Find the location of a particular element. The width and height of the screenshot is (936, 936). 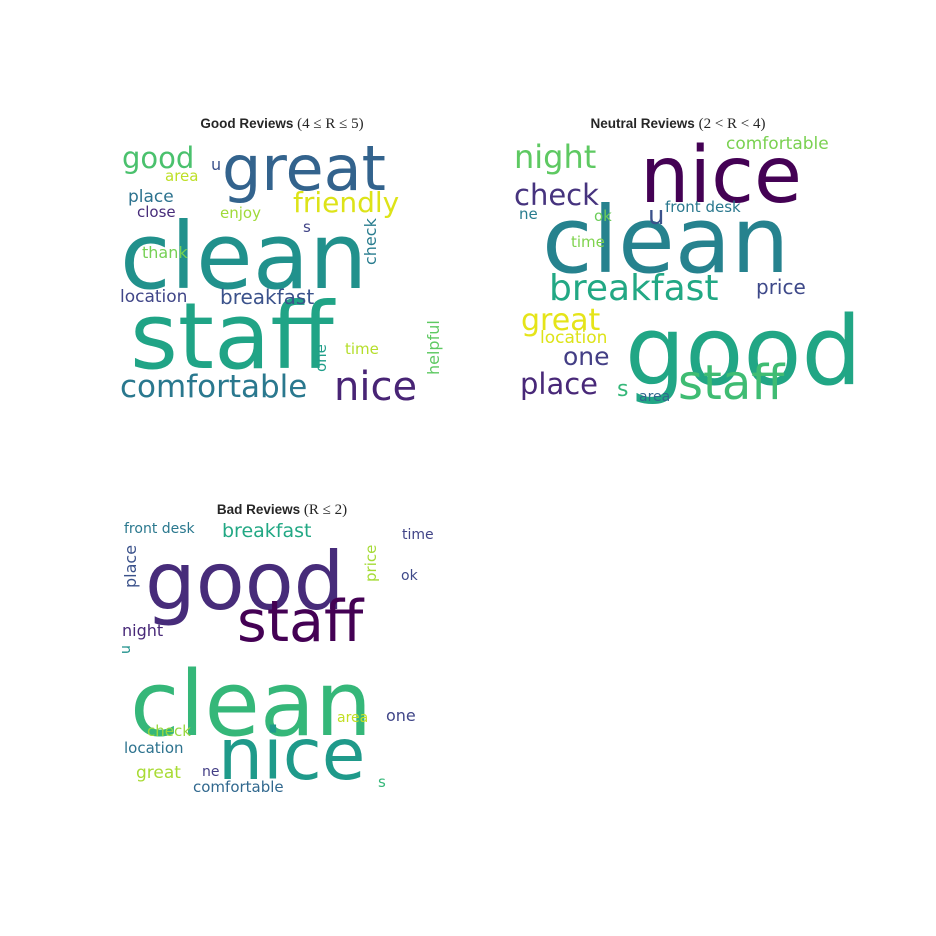

neutral-word-u: u is located at coordinates (656, 216).